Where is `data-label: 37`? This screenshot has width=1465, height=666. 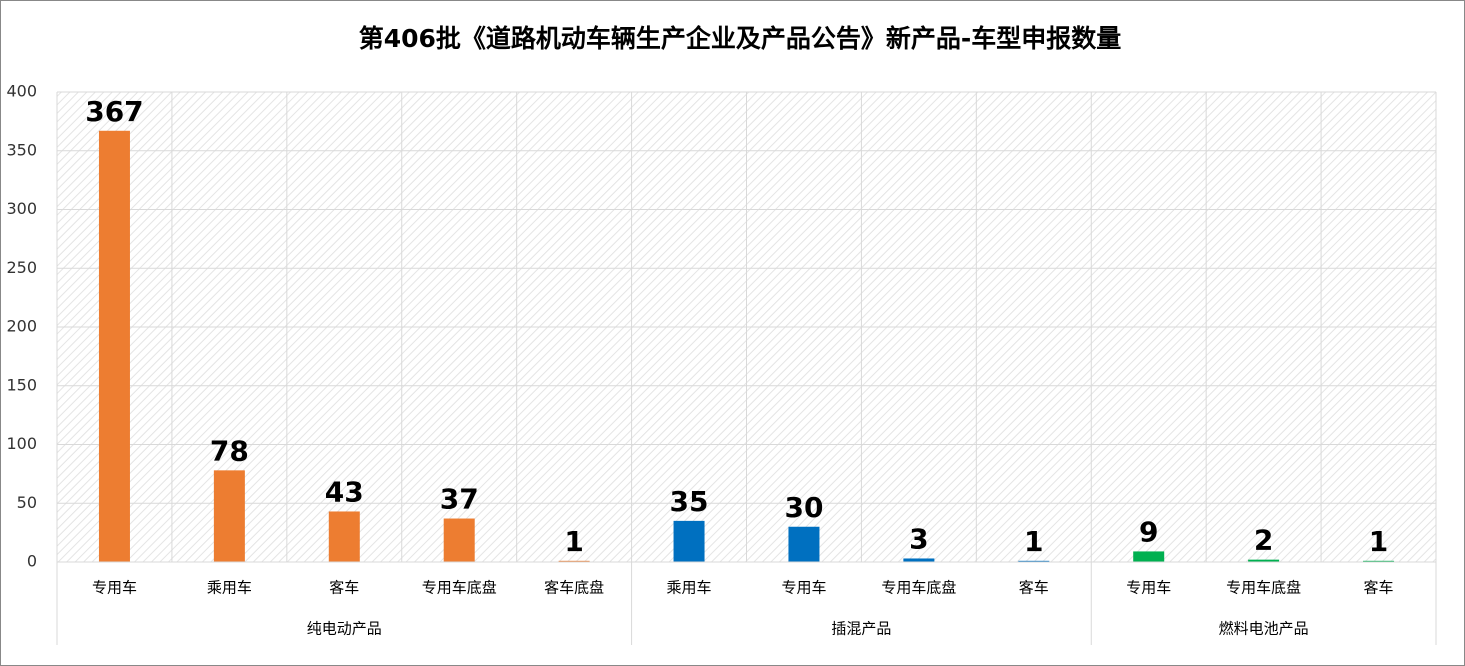 data-label: 37 is located at coordinates (459, 499).